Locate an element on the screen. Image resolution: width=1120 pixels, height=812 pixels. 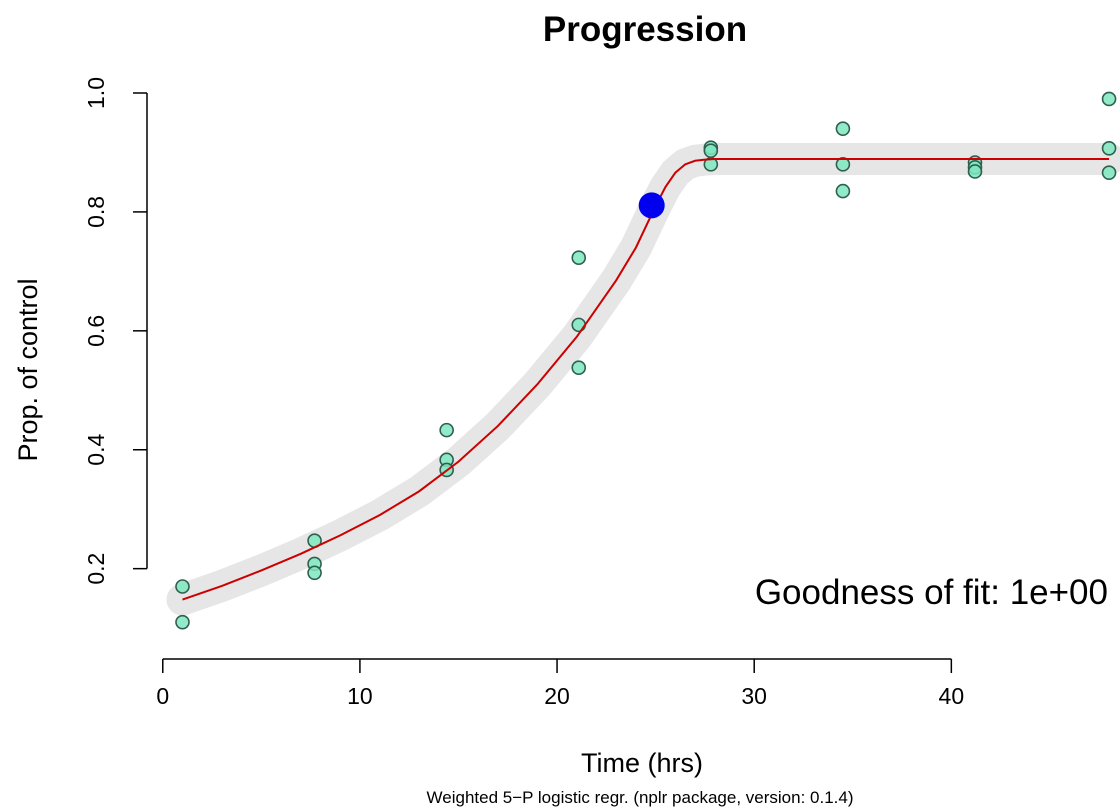
x-tick-label: 10 is located at coordinates (360, 696).